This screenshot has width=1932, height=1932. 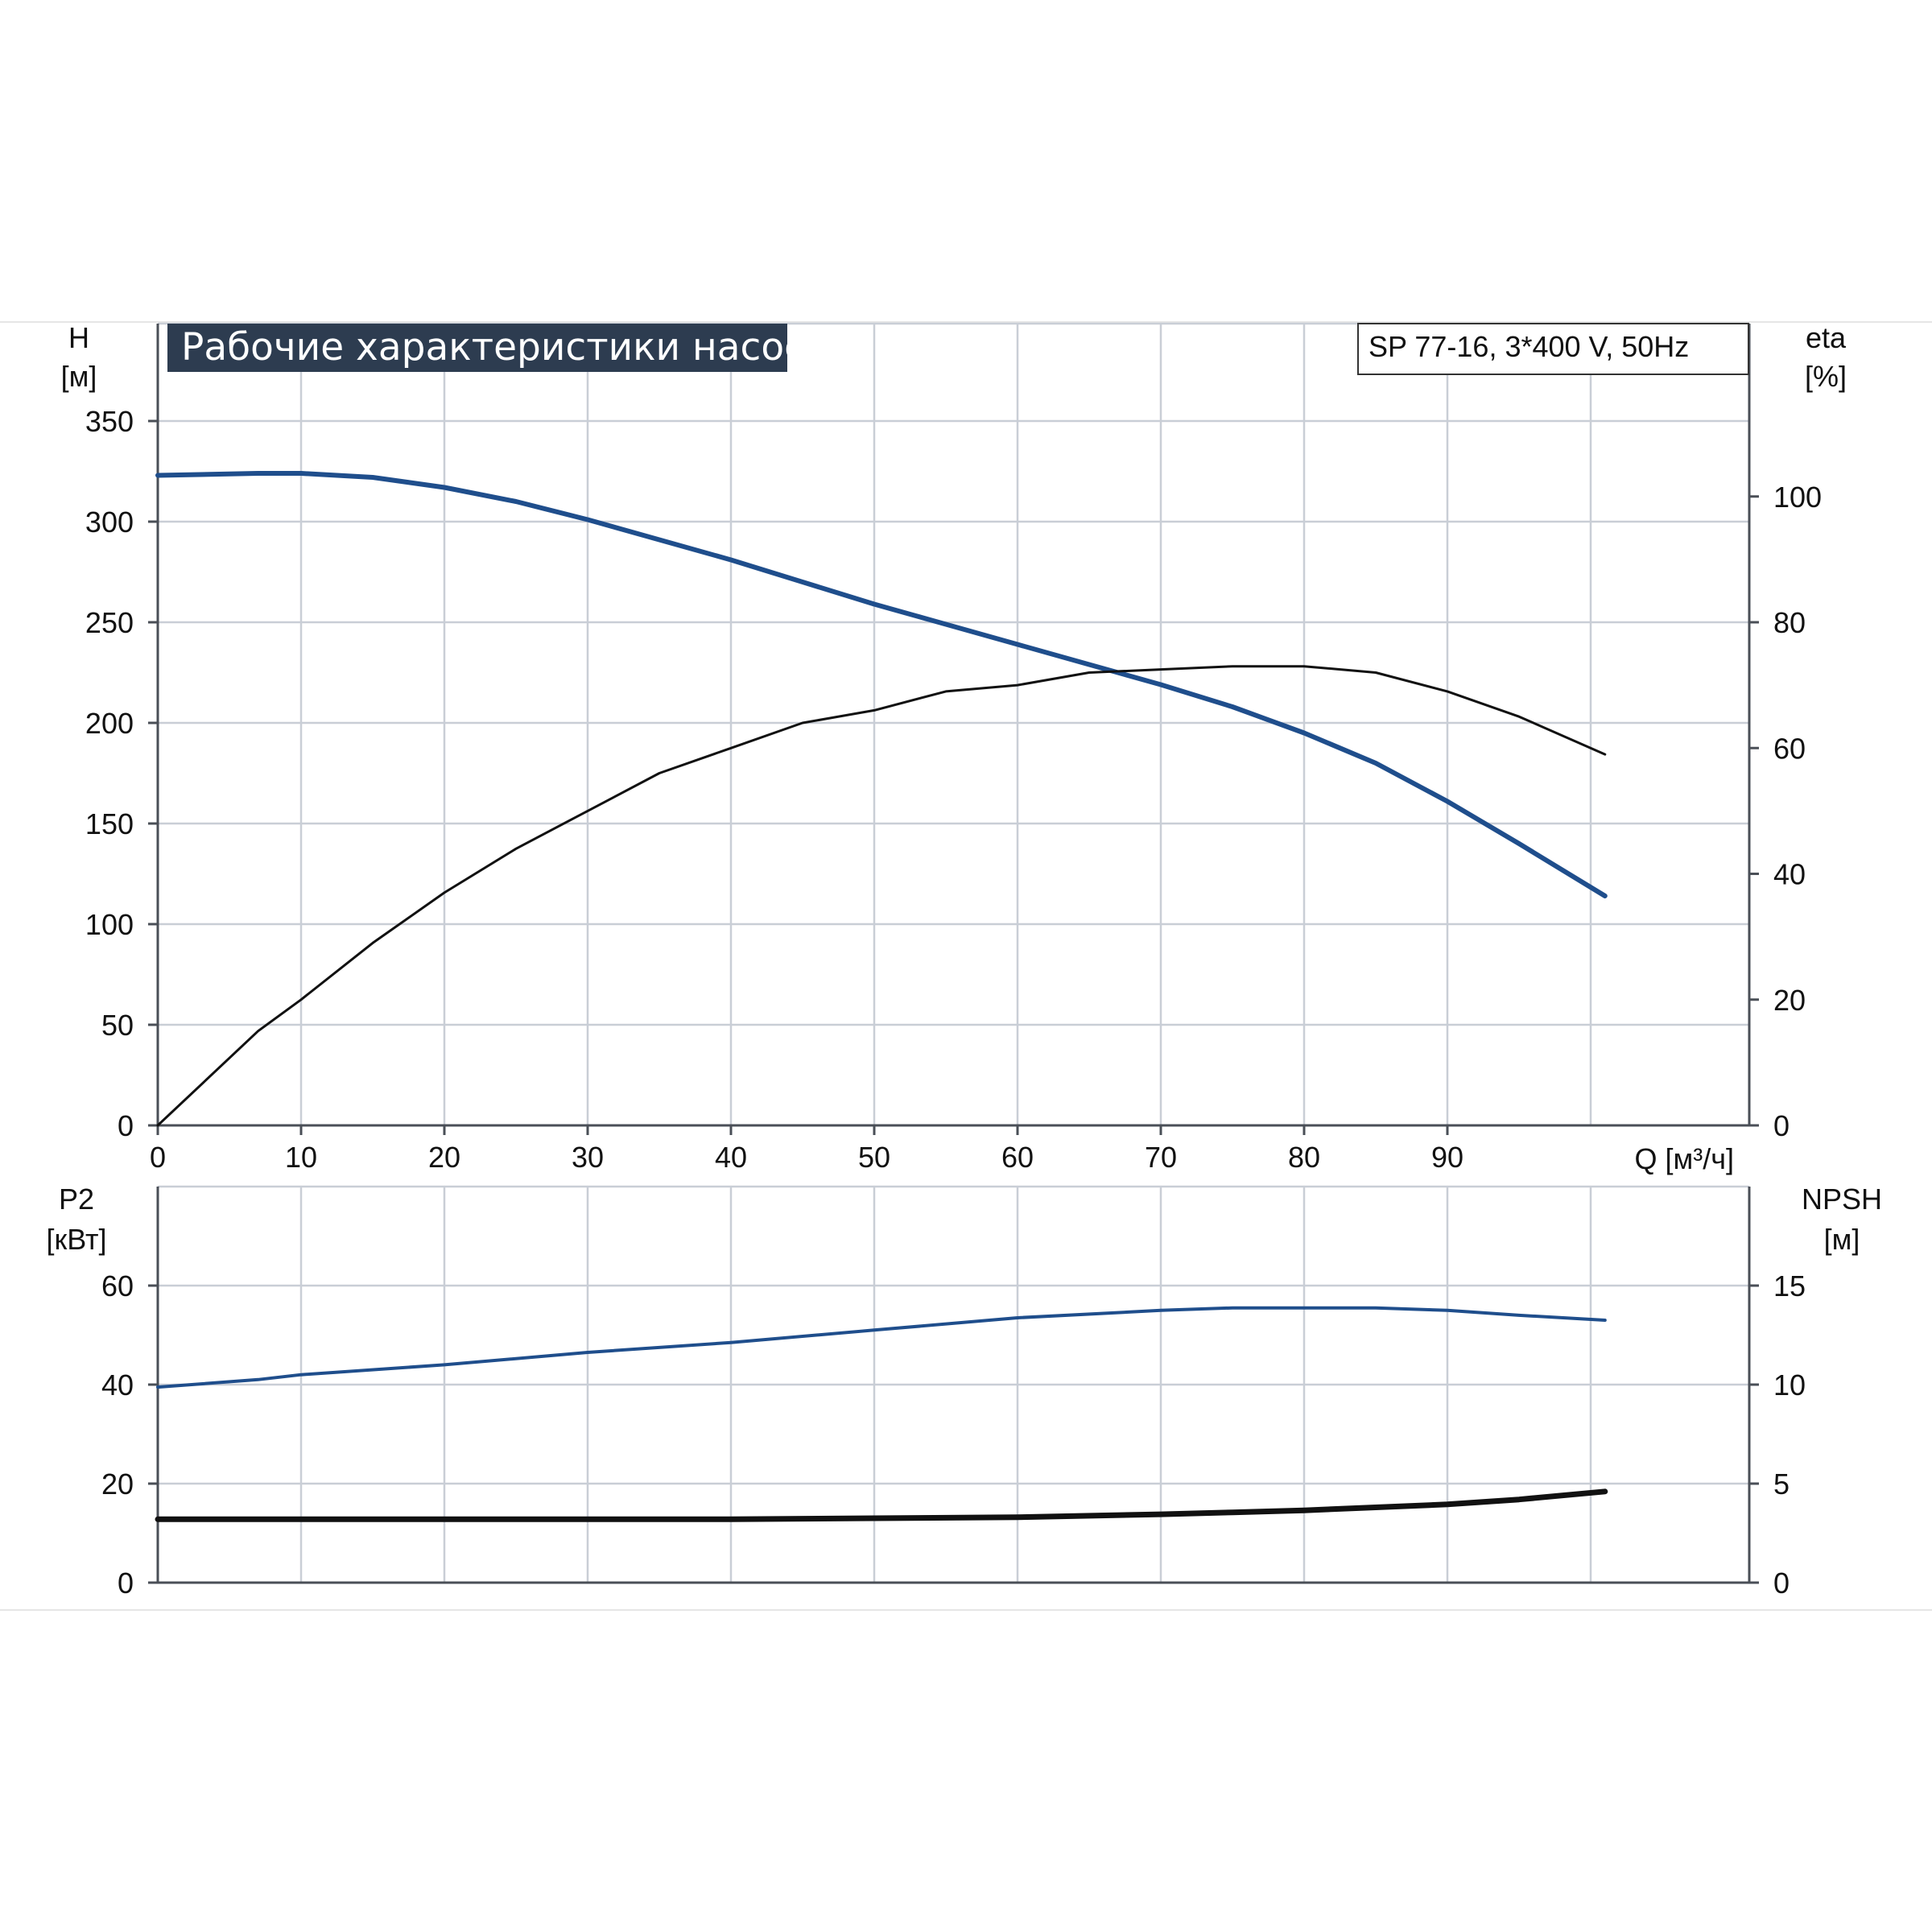 I want to click on upper-left-axis-label: H, so click(x=78, y=337).